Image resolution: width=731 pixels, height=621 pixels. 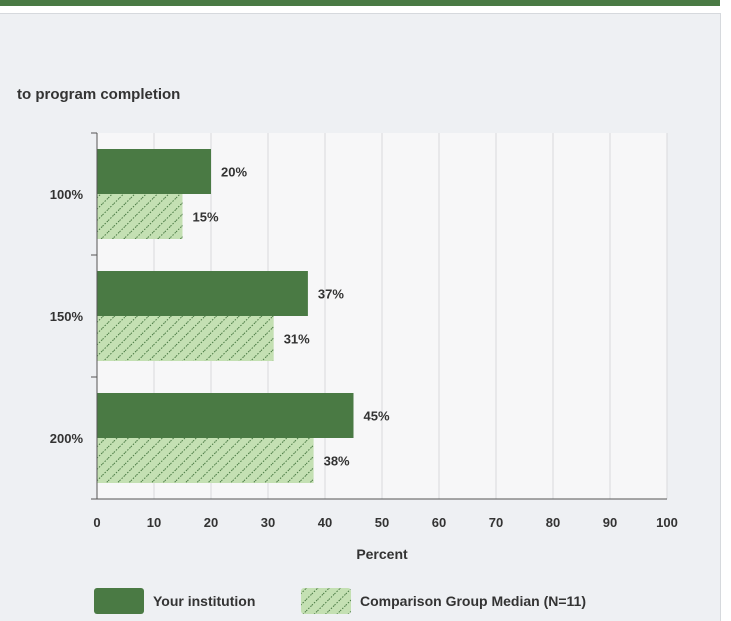 I want to click on y-tick-label: 150%, so click(x=67, y=316).